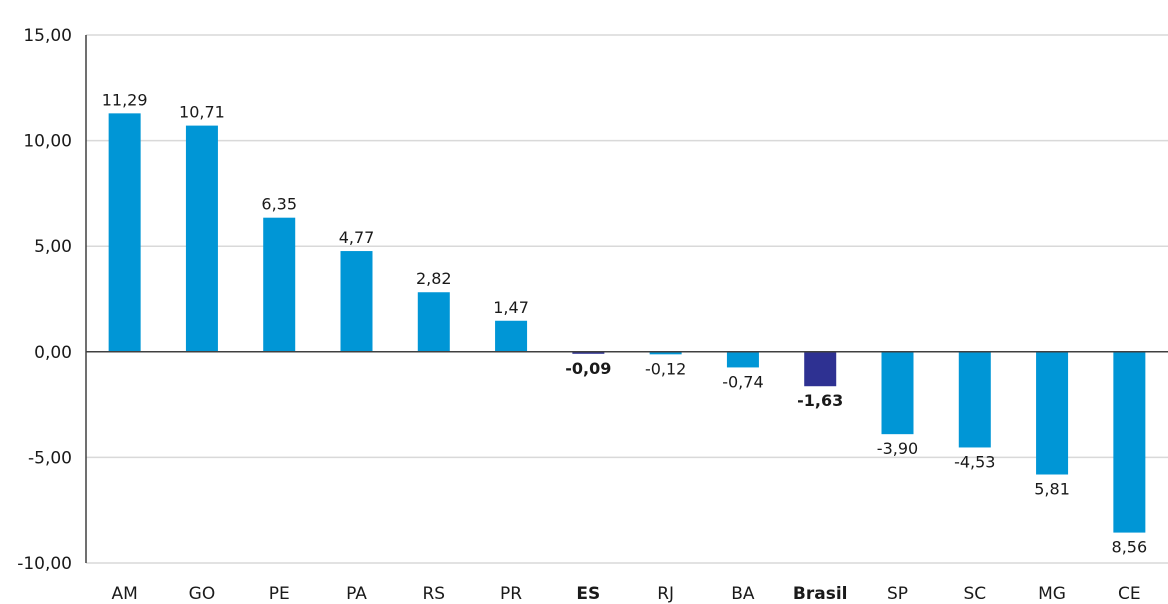  What do you see at coordinates (742, 381) in the screenshot?
I see `value-label-ba: -0,74` at bounding box center [742, 381].